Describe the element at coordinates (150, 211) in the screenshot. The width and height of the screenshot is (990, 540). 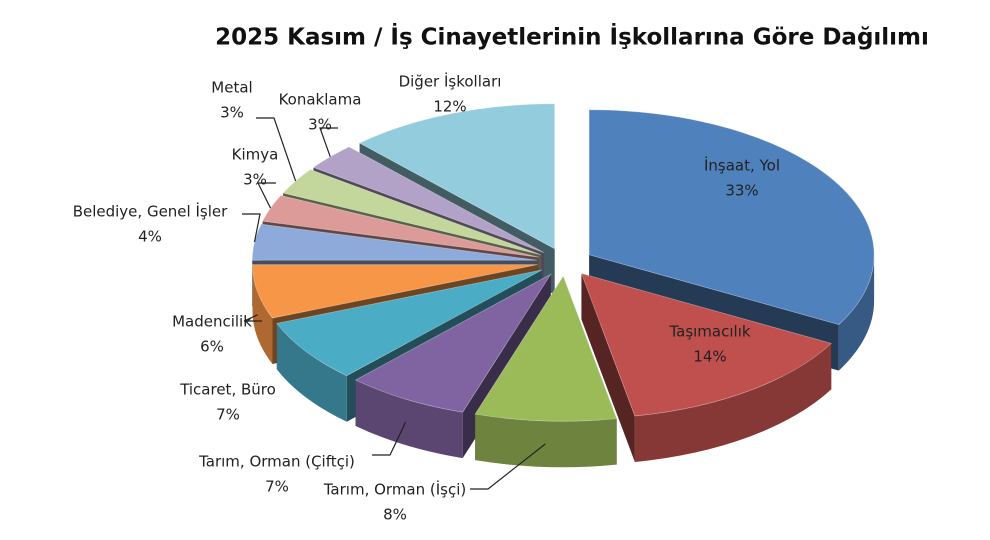
I see `slice-label: Belediye, Genel İşler` at that location.